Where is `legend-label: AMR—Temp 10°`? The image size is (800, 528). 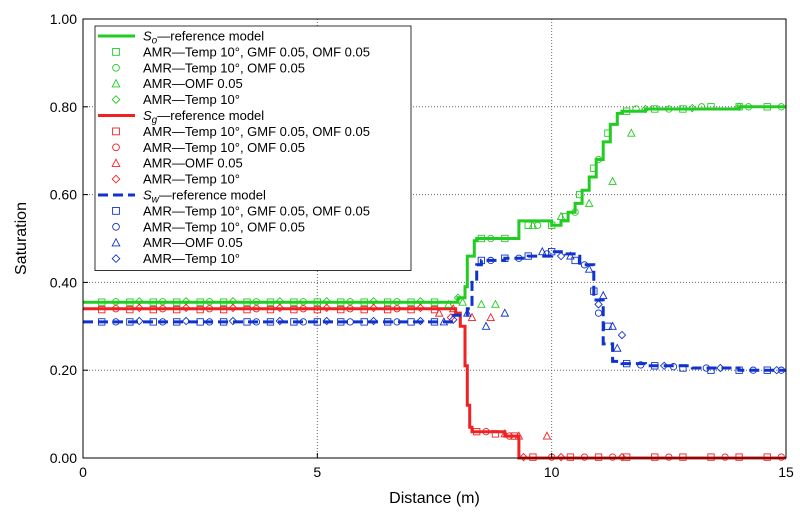
legend-label: AMR—Temp 10° is located at coordinates (191, 179).